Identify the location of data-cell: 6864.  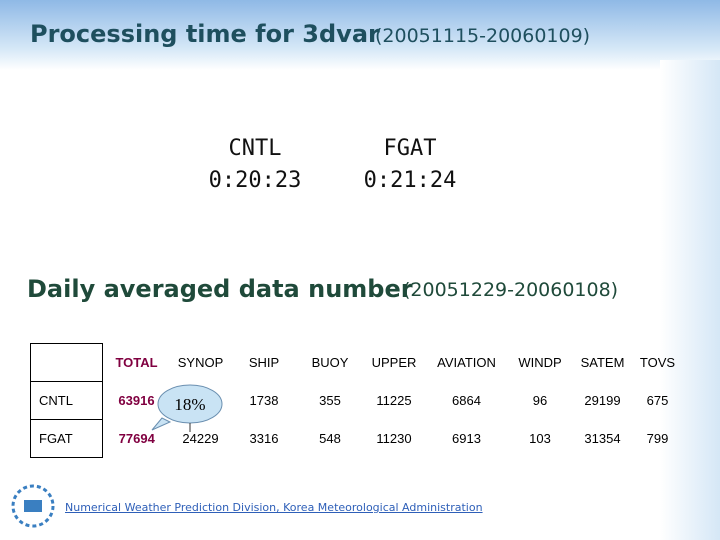
(466, 400).